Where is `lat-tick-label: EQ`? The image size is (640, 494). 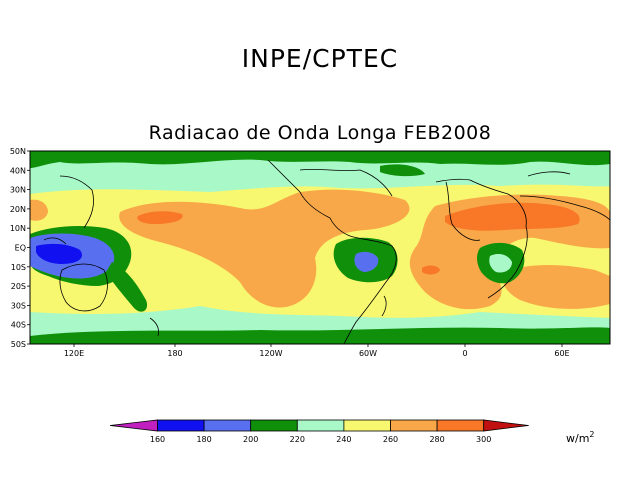 lat-tick-label: EQ is located at coordinates (20, 248).